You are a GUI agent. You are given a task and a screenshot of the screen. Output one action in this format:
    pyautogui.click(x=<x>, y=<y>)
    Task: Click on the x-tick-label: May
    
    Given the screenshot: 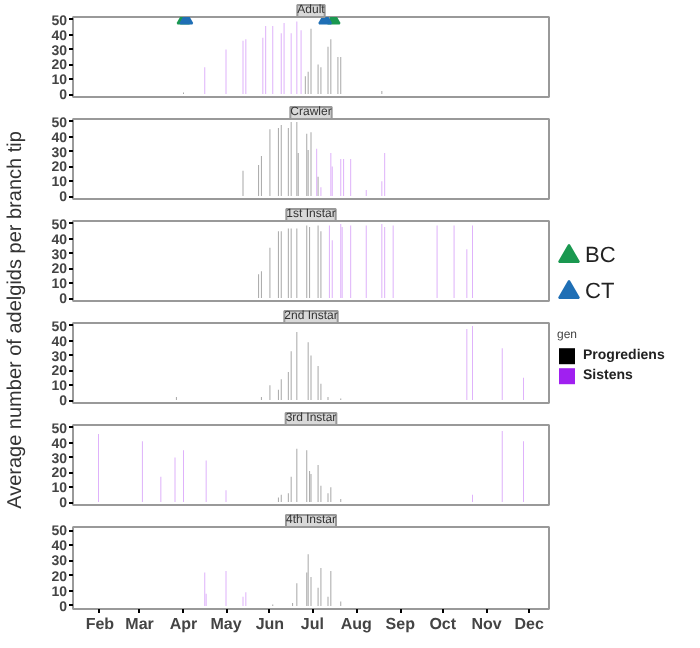 What is the action you would take?
    pyautogui.click(x=226, y=624)
    